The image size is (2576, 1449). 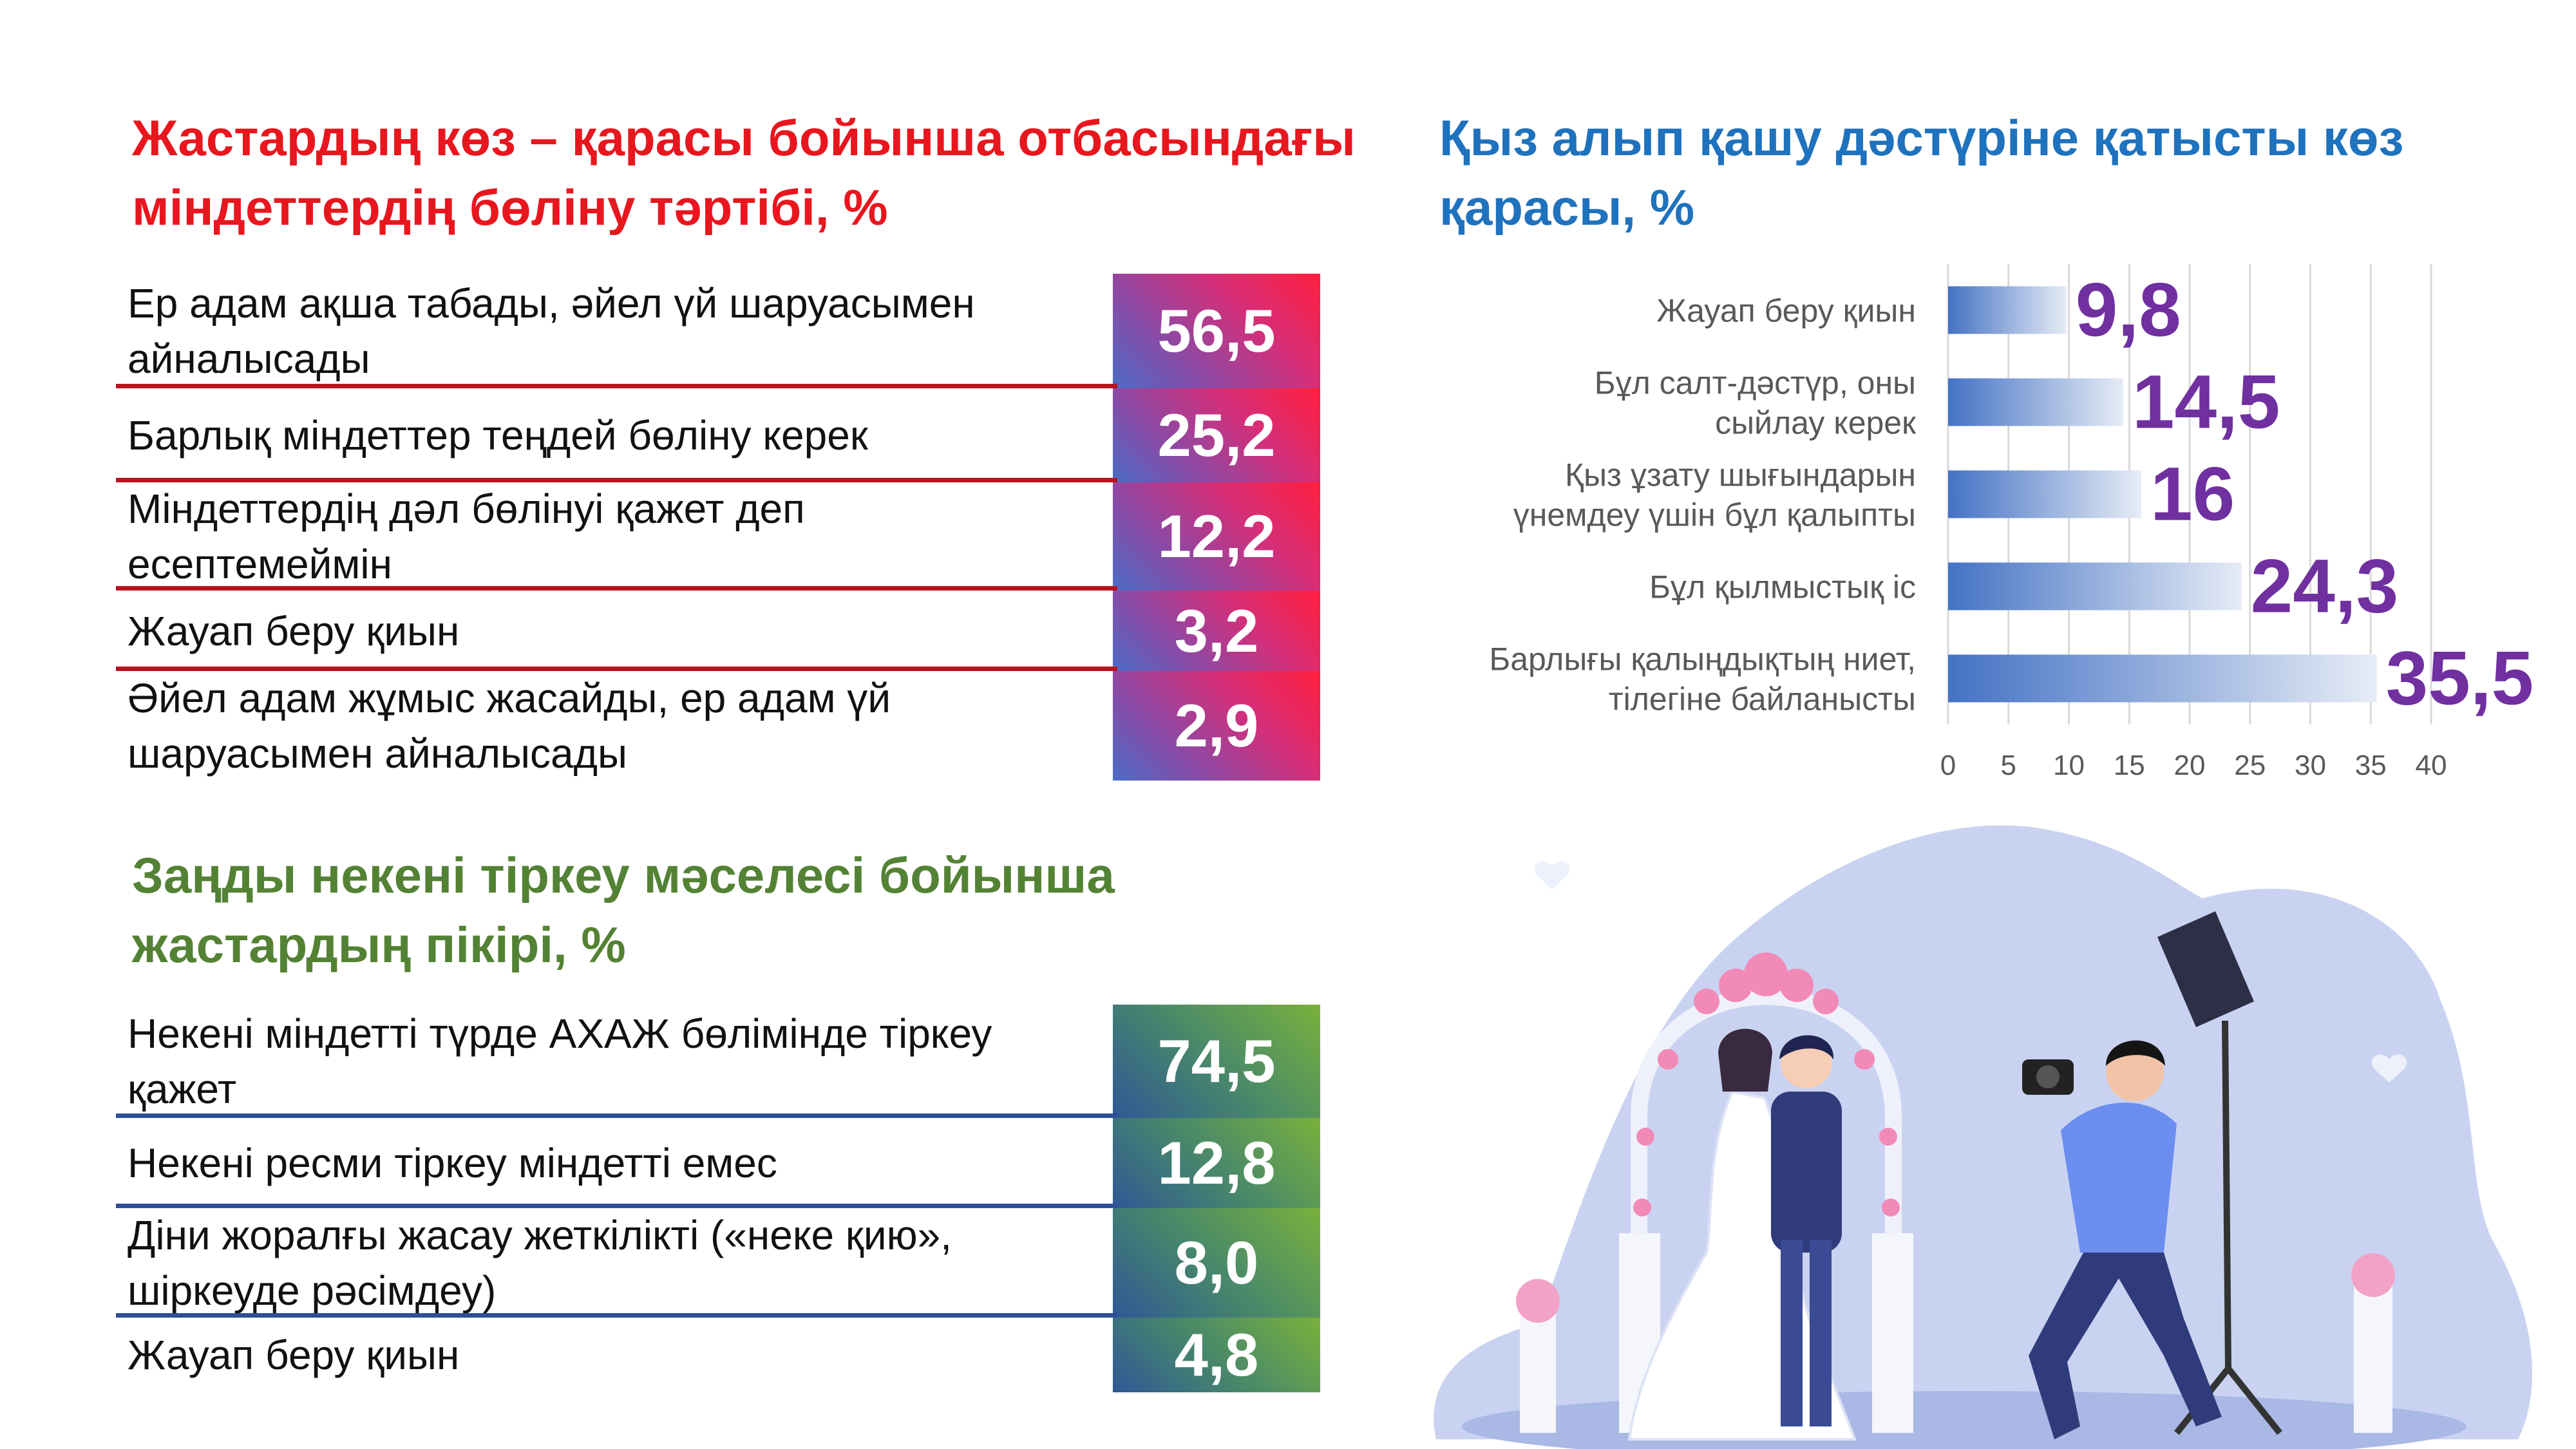 I want to click on arch-flowers, so click(x=1766, y=1084).